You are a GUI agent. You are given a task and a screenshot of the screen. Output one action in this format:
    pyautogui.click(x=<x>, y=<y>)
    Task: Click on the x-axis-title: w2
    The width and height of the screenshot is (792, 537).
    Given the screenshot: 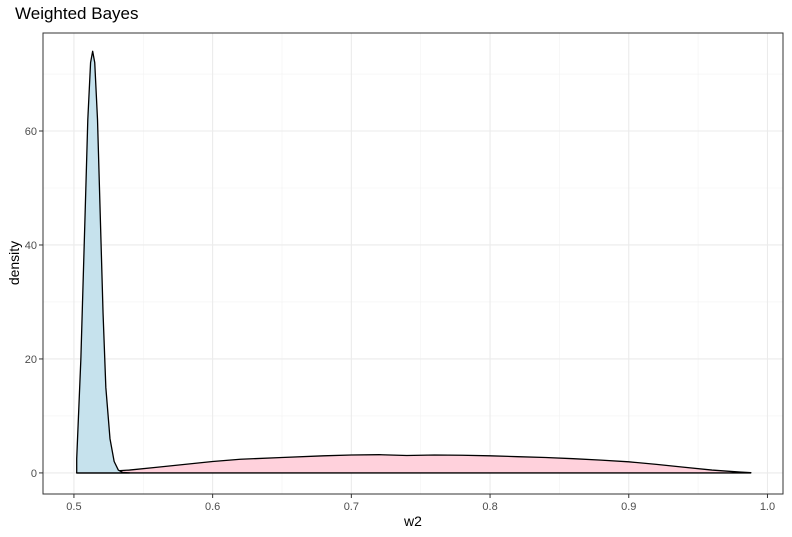 What is the action you would take?
    pyautogui.click(x=412, y=521)
    